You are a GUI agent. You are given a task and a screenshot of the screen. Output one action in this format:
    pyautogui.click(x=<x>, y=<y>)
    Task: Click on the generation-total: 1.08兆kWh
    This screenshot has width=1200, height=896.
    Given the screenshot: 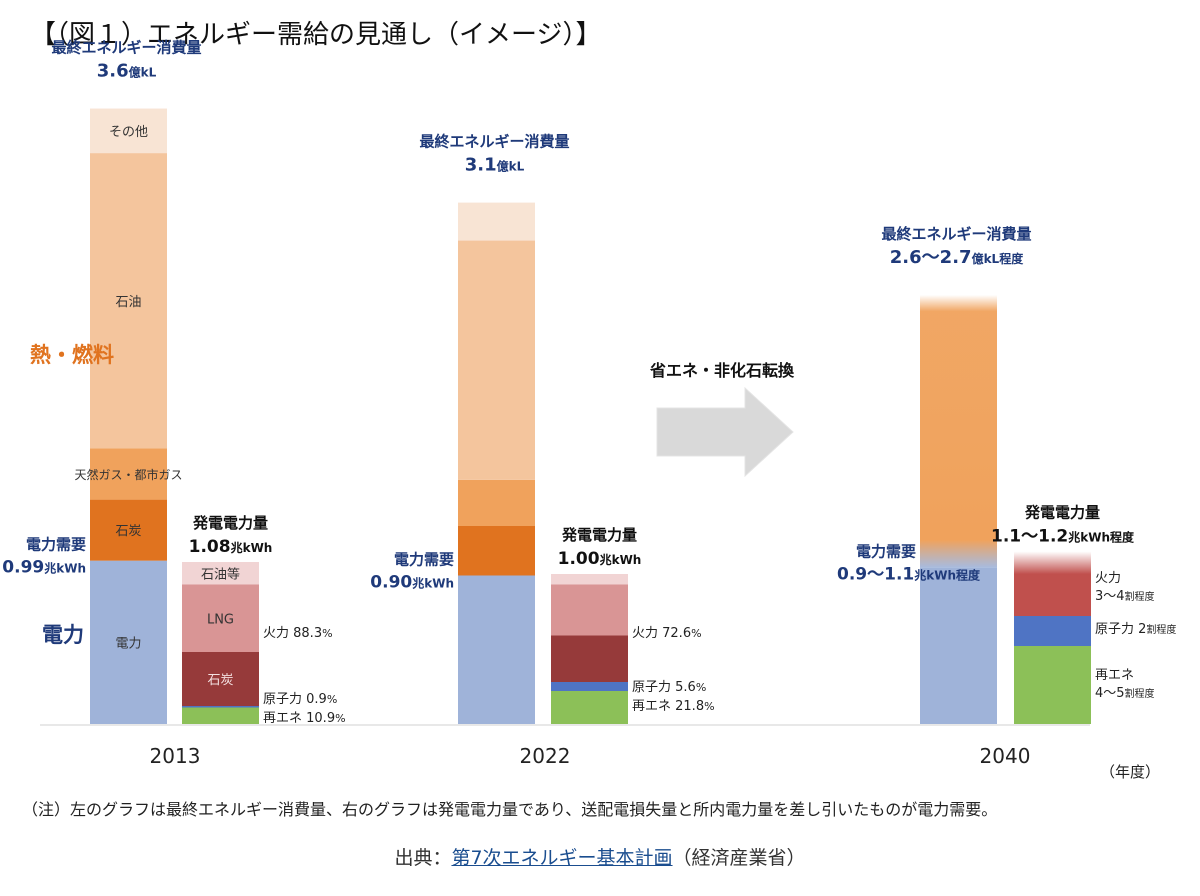 What is the action you would take?
    pyautogui.click(x=231, y=547)
    